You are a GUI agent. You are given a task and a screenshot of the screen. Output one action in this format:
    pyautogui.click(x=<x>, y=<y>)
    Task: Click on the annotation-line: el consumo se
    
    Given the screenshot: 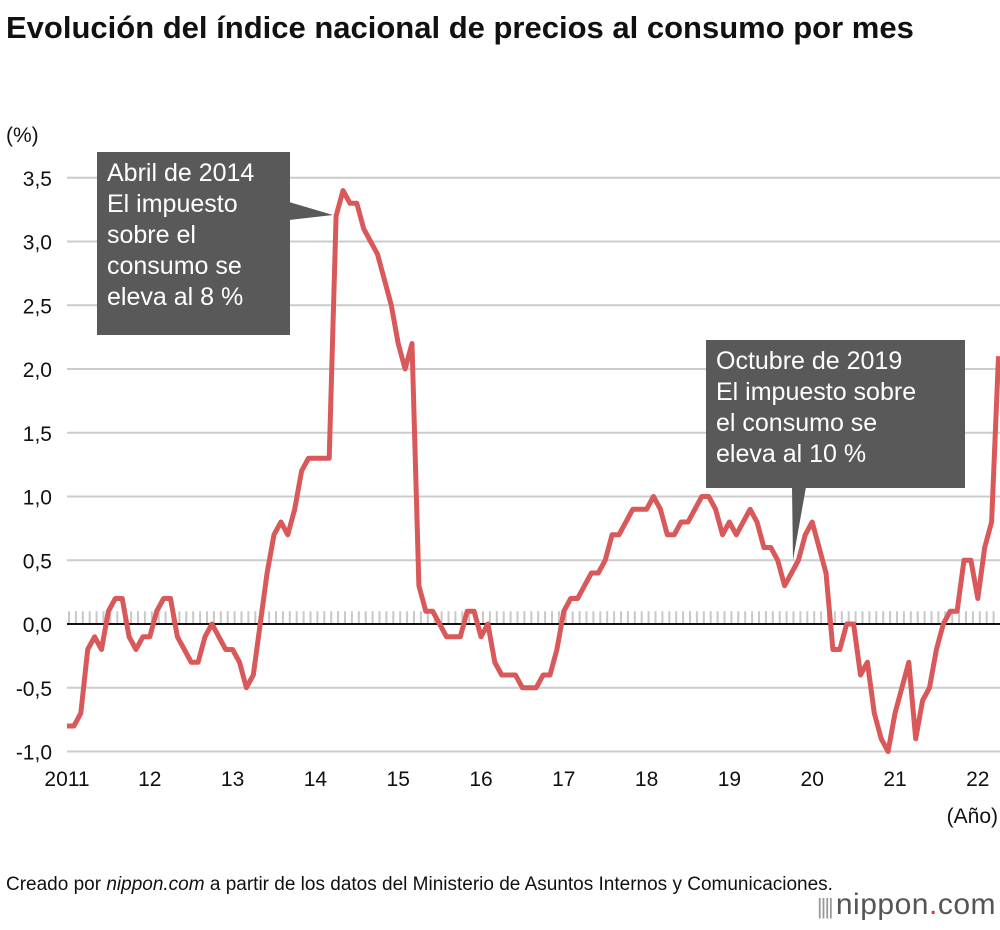 What is the action you would take?
    pyautogui.click(x=797, y=423)
    